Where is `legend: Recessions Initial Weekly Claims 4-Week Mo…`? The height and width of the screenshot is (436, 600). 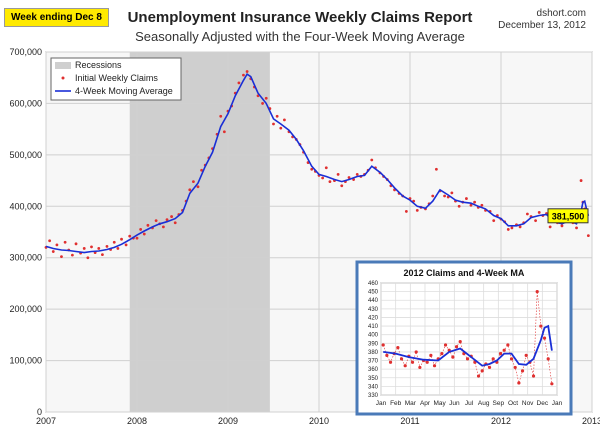 legend: Recessions Initial Weekly Claims 4-Week Mo… is located at coordinates (116, 79).